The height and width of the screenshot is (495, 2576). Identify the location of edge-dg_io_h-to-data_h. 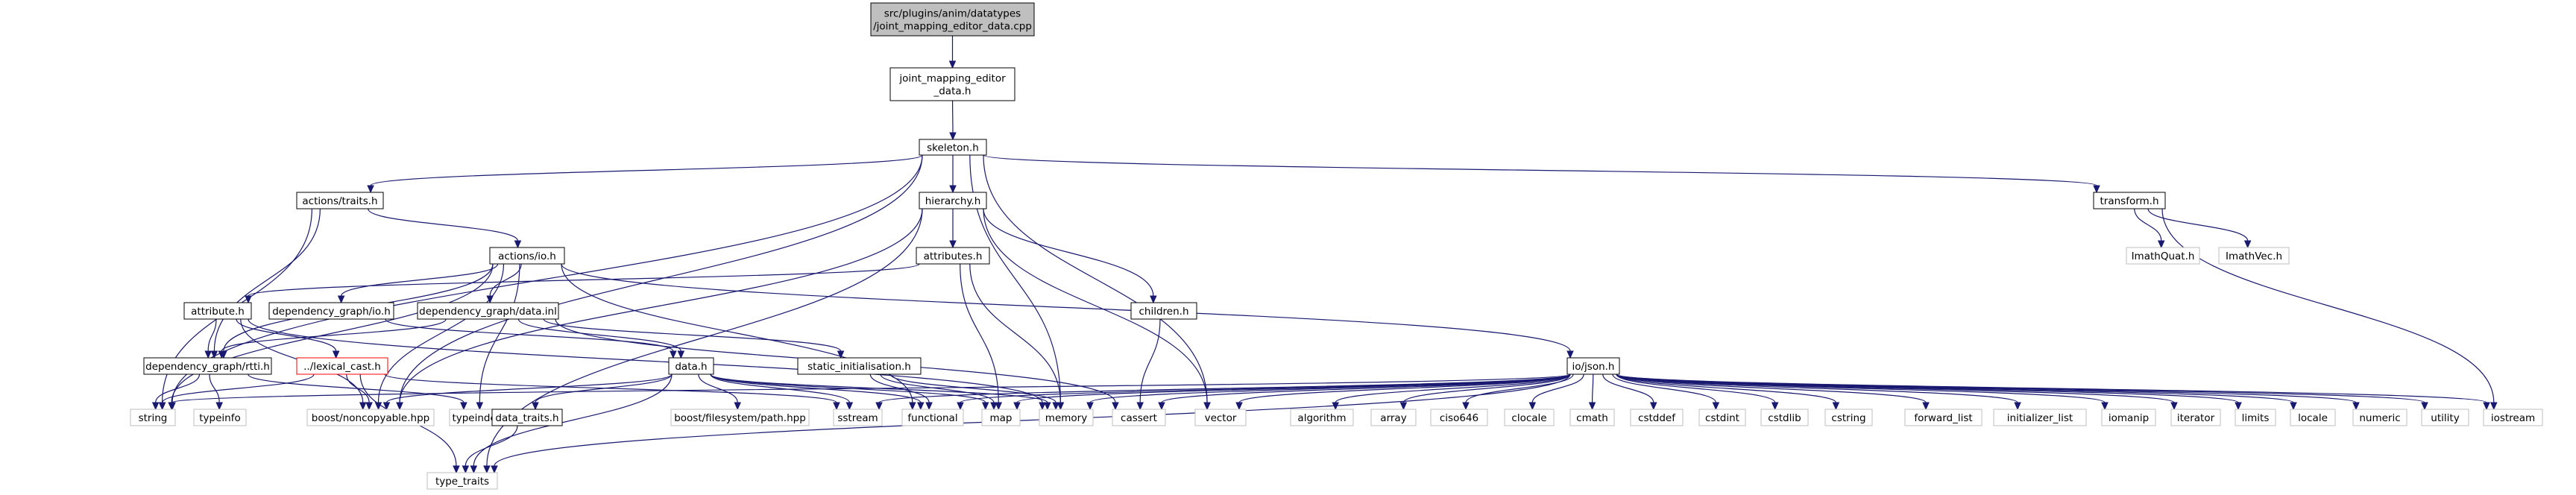
(529, 335).